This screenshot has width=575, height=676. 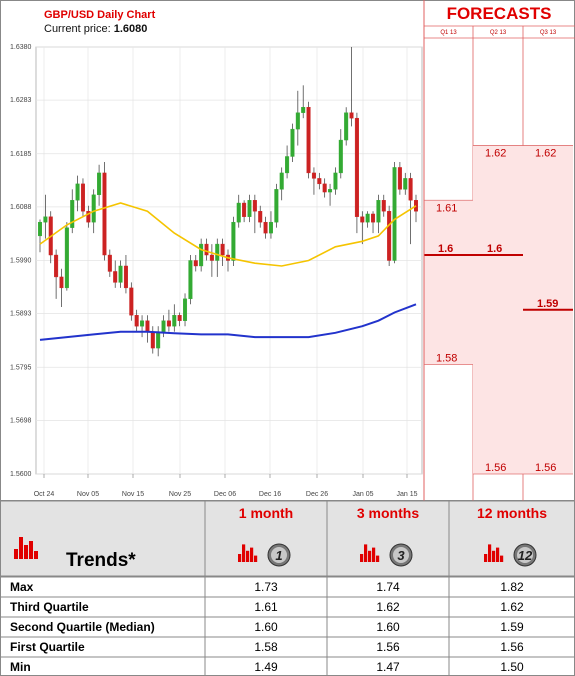 What do you see at coordinates (512, 513) in the screenshot?
I see `column-header-label: 12 months` at bounding box center [512, 513].